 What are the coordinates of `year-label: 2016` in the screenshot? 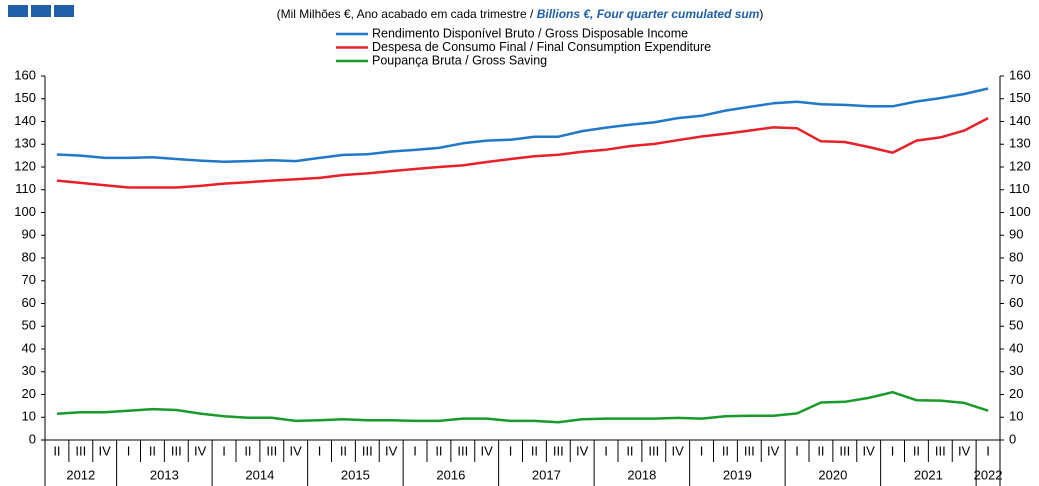 It's located at (450, 474).